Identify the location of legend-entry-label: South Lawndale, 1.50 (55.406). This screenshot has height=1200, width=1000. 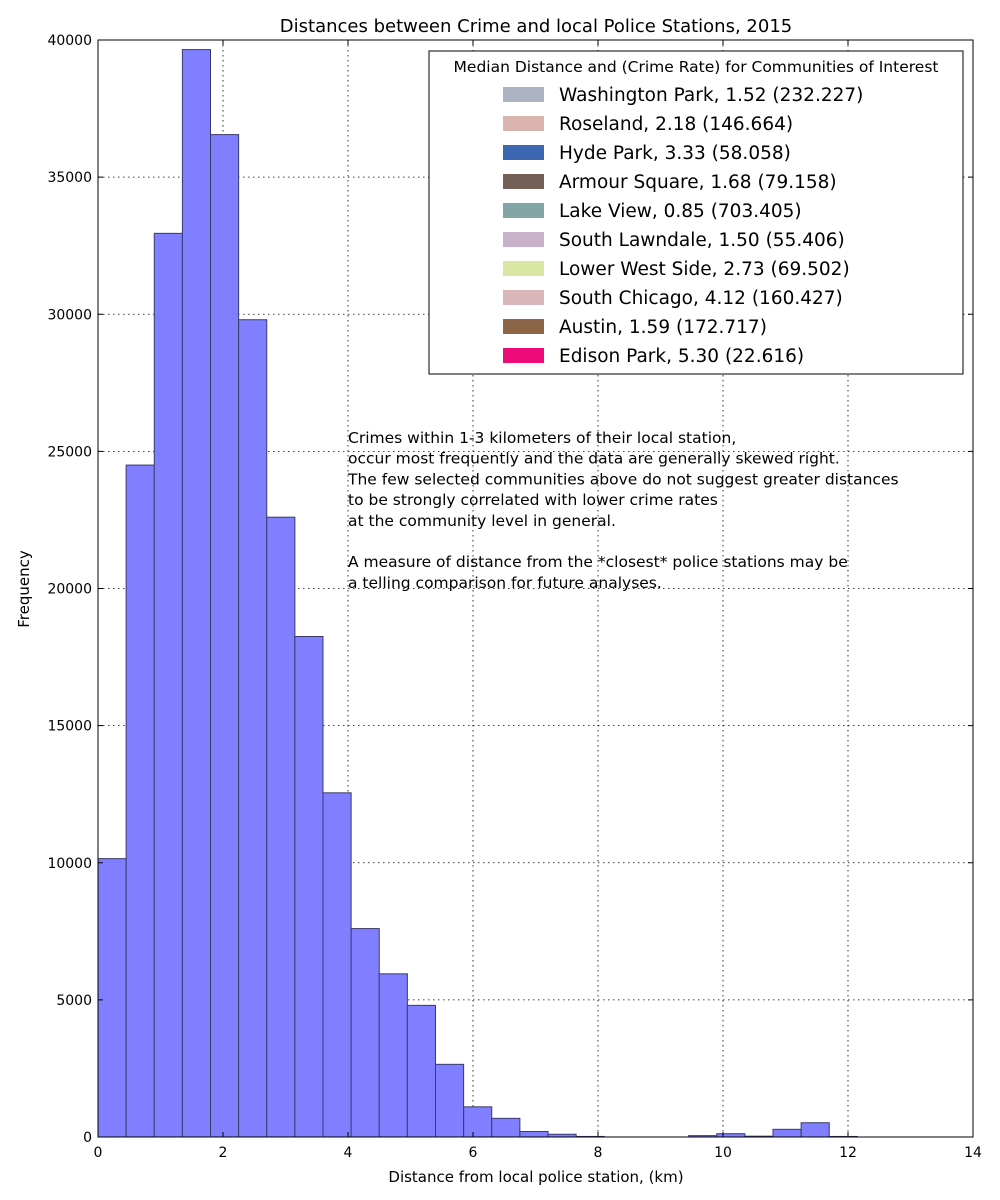
(702, 240).